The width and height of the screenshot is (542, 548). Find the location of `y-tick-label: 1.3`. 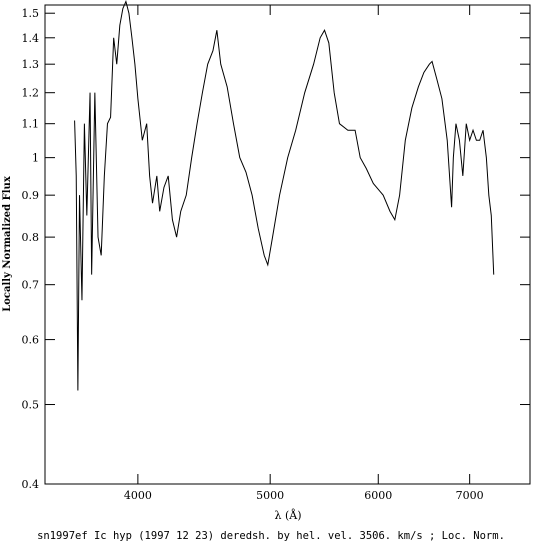

y-tick-label: 1.3 is located at coordinates (31, 64).